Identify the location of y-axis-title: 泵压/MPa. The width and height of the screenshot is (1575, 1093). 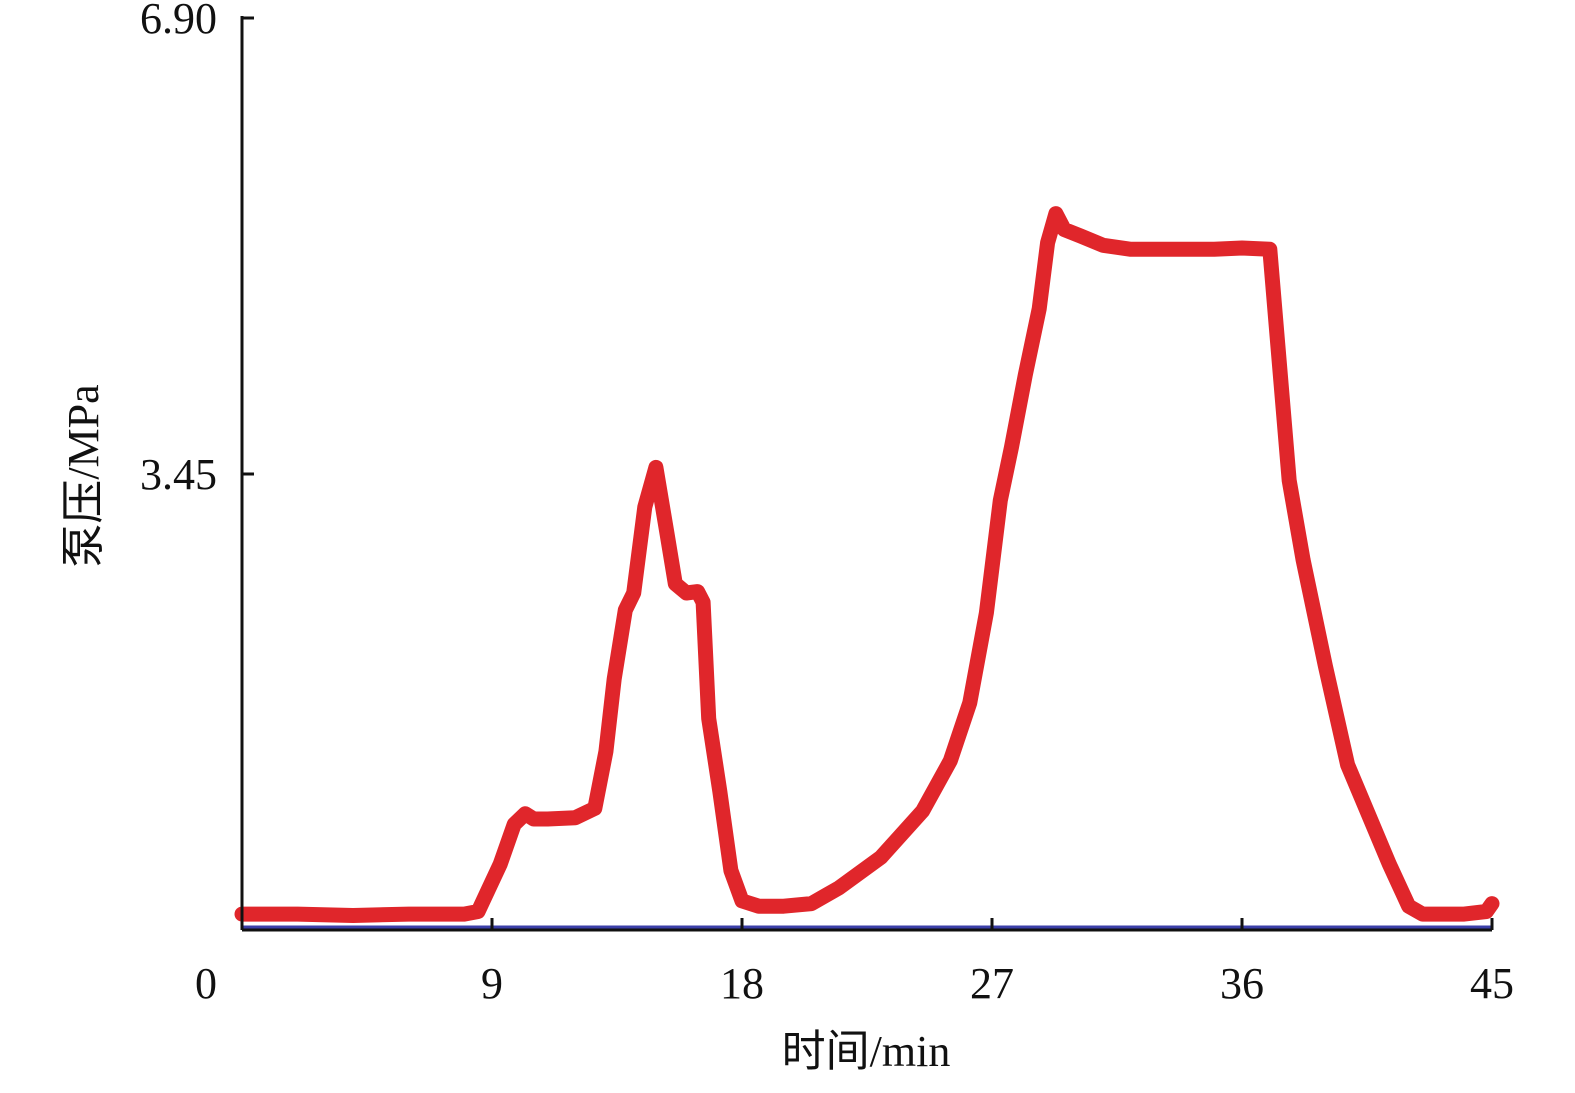
(83, 475).